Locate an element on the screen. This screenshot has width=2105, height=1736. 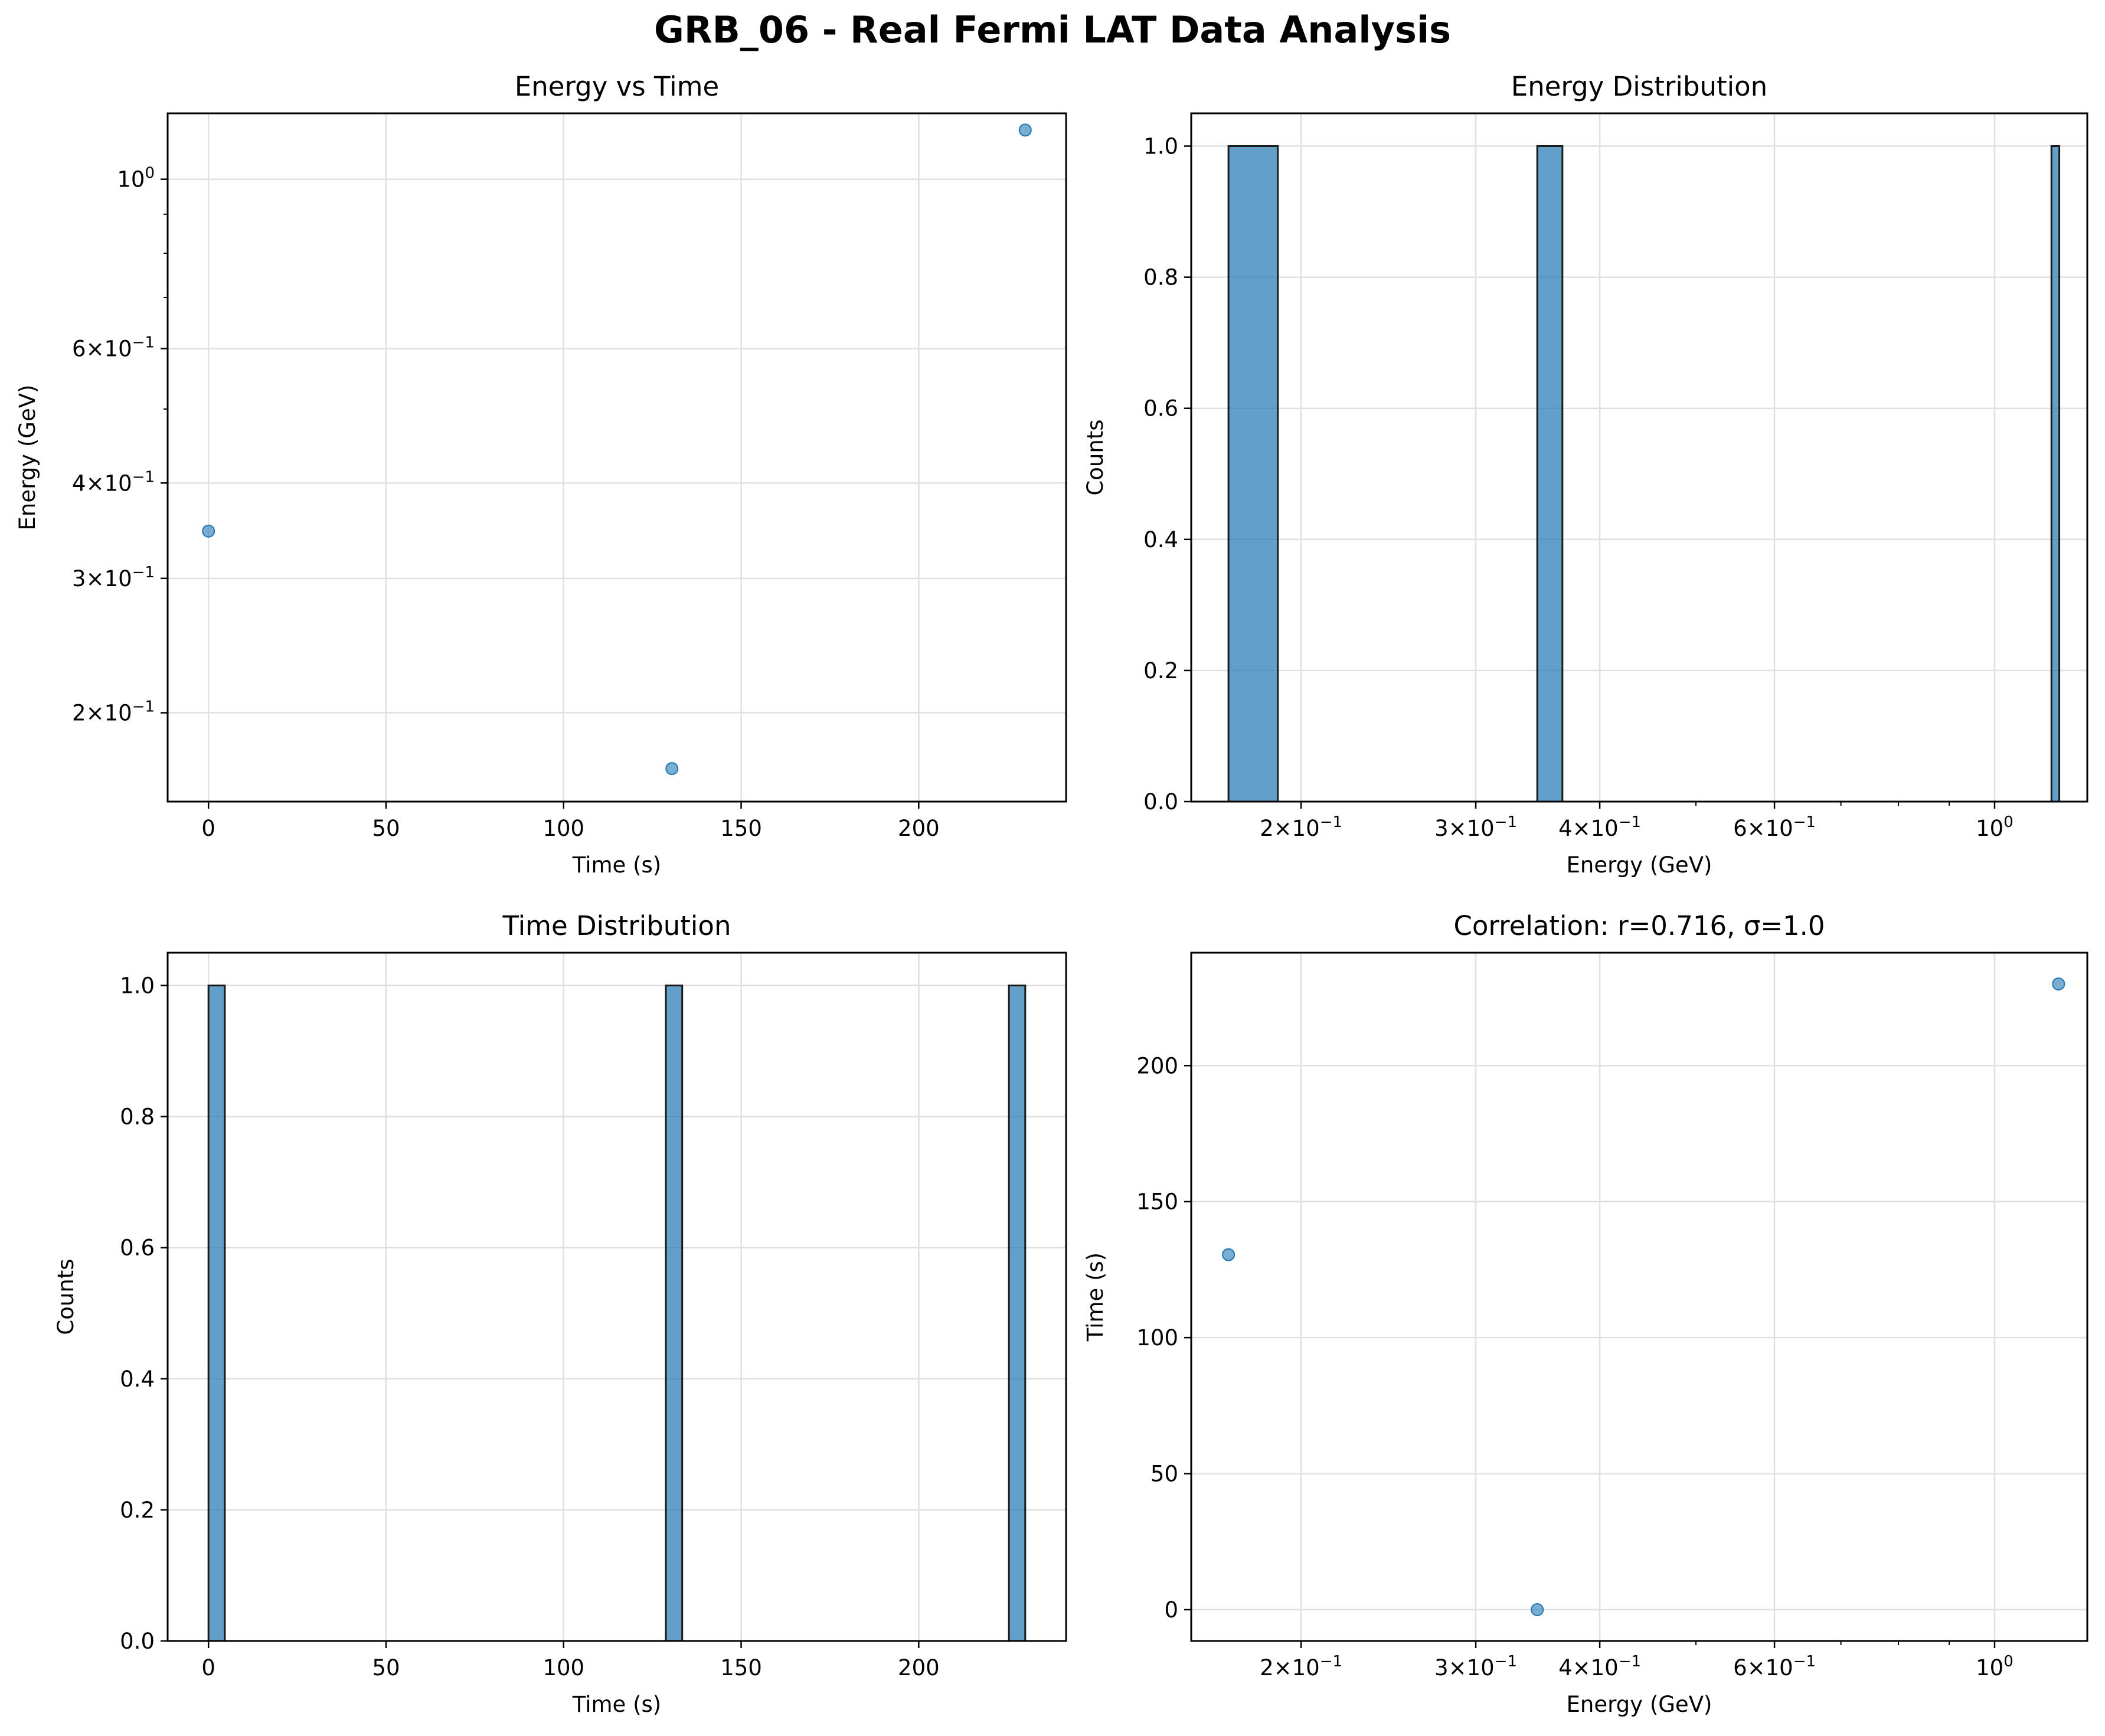
y-tick-label: 6×10⁻¹ is located at coordinates (113, 348).